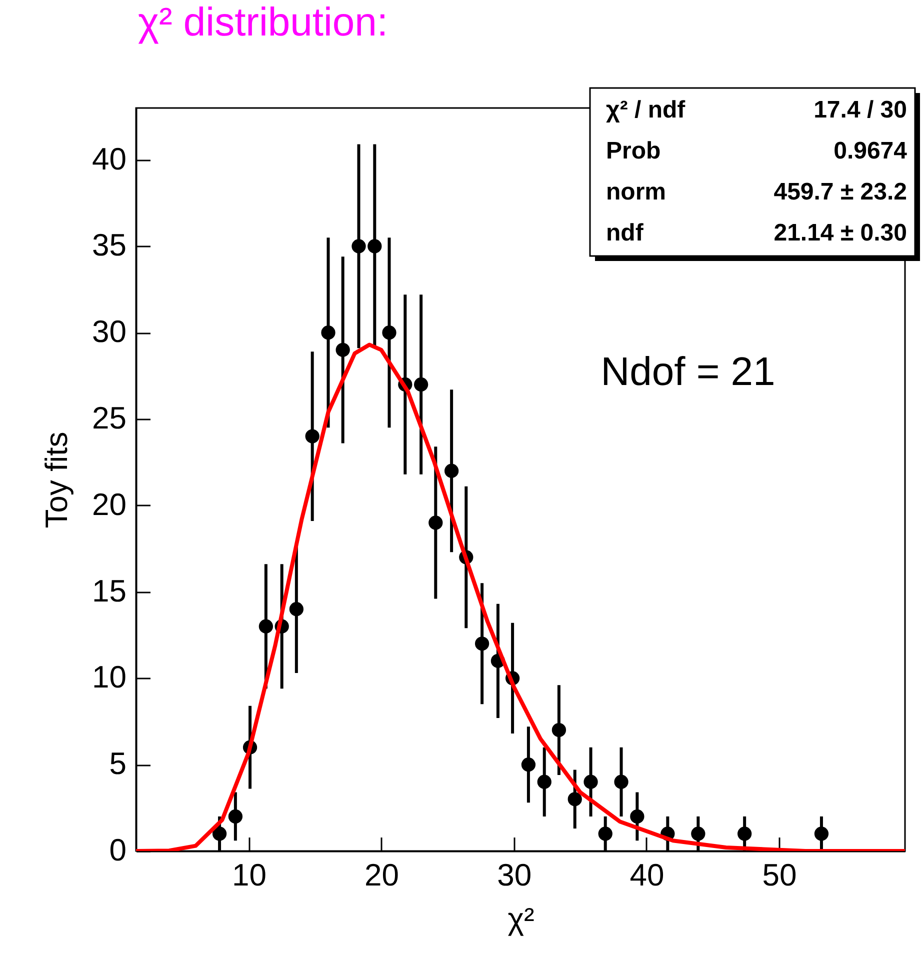 This screenshot has height=967, width=921. Describe the element at coordinates (779, 875) in the screenshot. I see `x-tick-label: 50` at that location.